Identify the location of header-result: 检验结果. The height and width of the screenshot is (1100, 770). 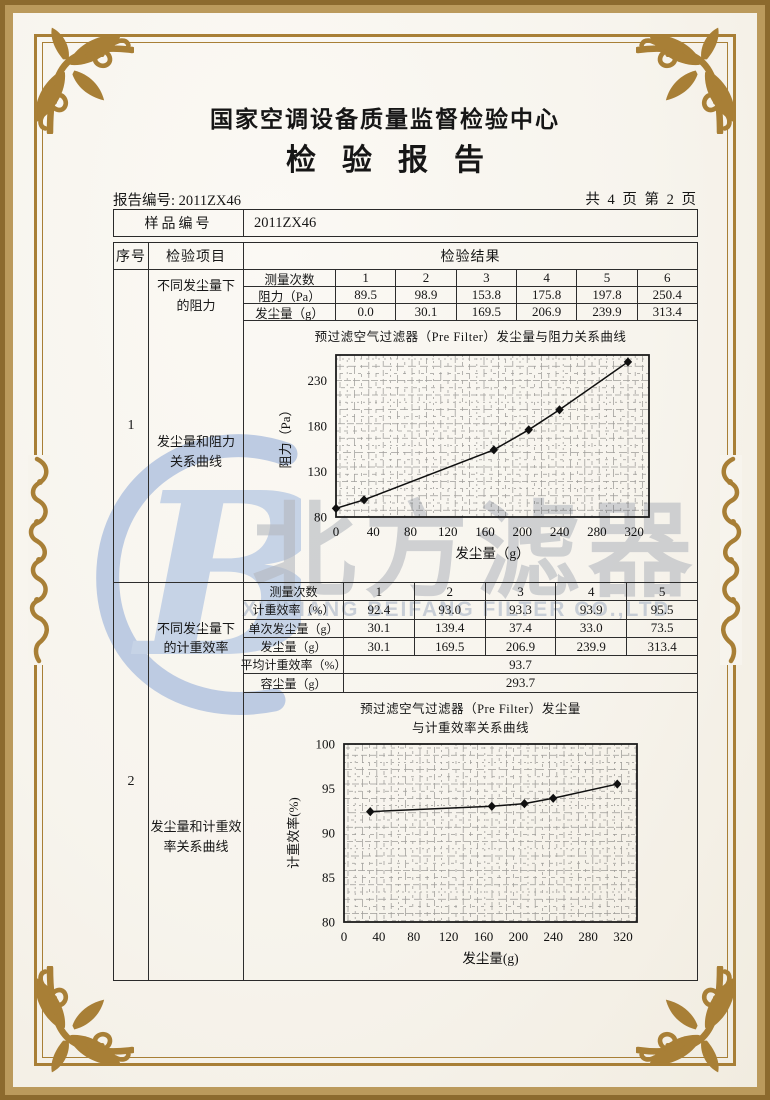
(470, 257).